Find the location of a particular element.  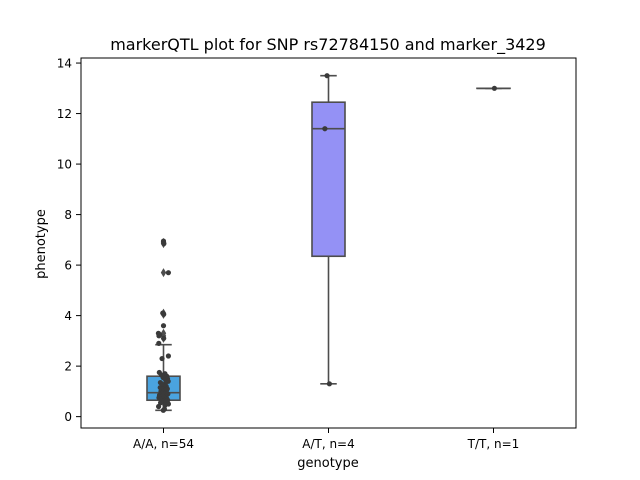

box-iqr is located at coordinates (328, 179).